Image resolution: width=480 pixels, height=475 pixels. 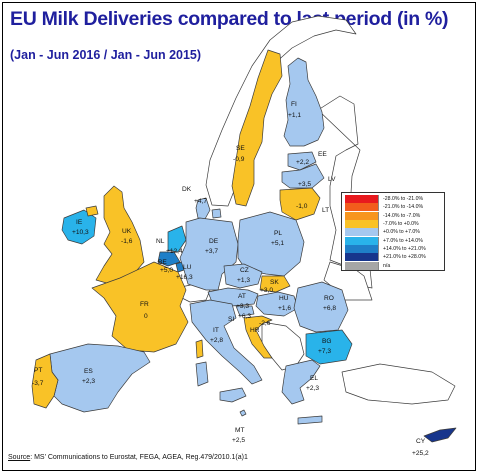 What do you see at coordinates (327, 341) in the screenshot?
I see `label-bg-code: BG` at bounding box center [327, 341].